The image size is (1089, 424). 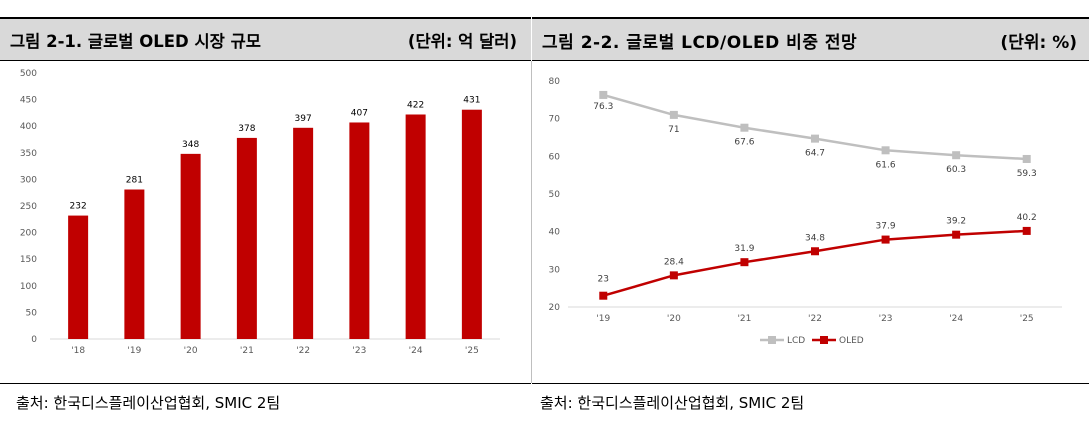 What do you see at coordinates (28, 207) in the screenshot?
I see `bar-y-tick-label: 250` at bounding box center [28, 207].